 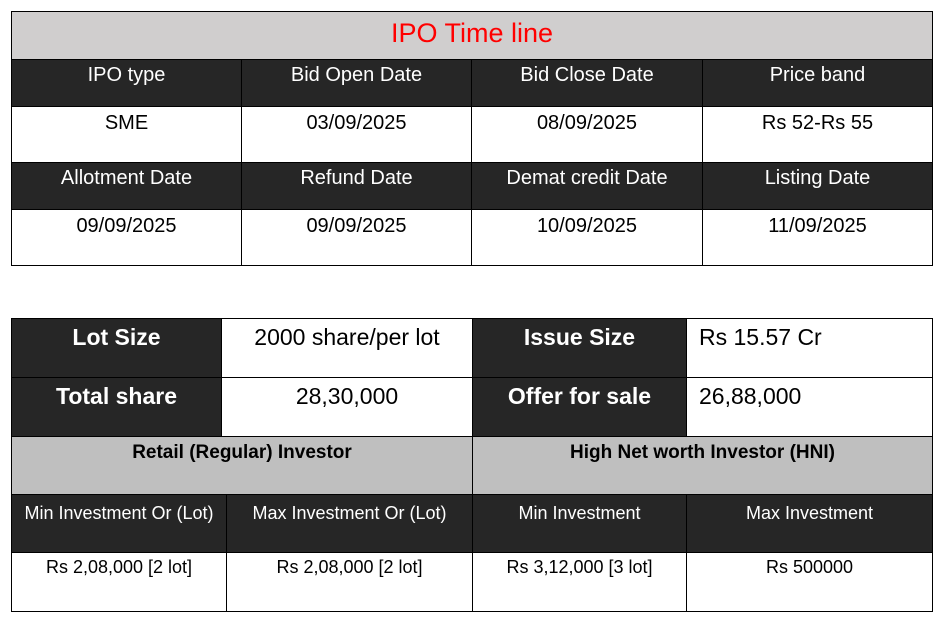 What do you see at coordinates (126, 134) in the screenshot?
I see `value-ipo-type: SME` at bounding box center [126, 134].